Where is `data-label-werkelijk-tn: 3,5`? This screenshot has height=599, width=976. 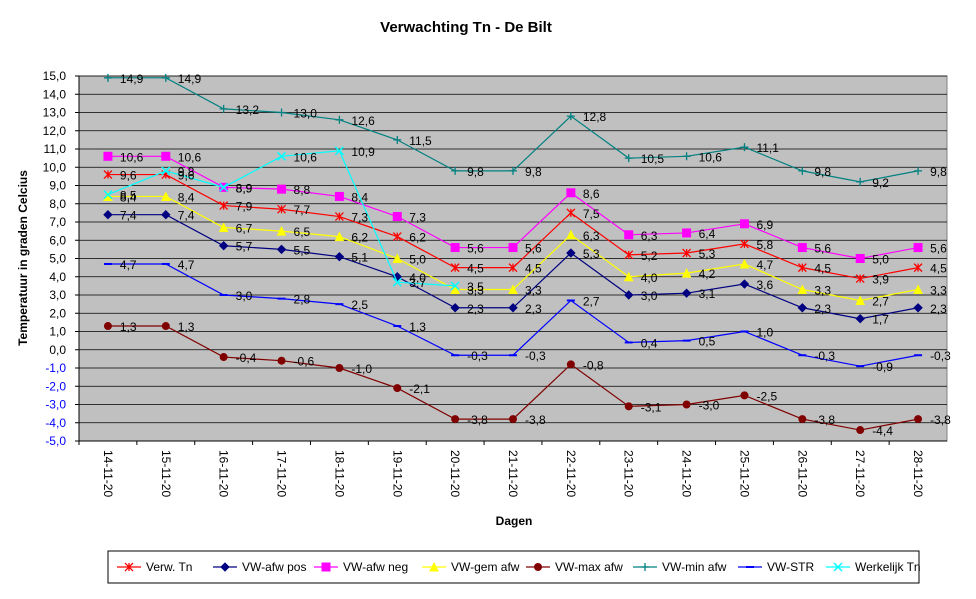
data-label-werkelijk-tn: 3,5 is located at coordinates (475, 287).